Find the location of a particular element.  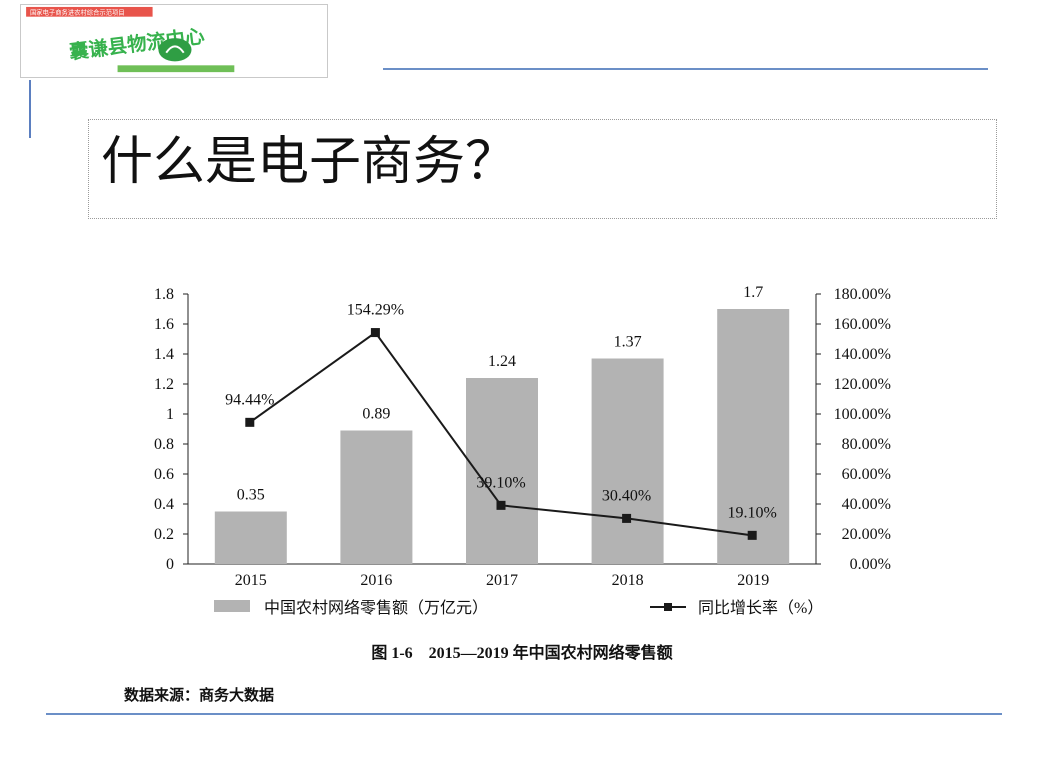

right-tick-label: 180.00% is located at coordinates (862, 294).